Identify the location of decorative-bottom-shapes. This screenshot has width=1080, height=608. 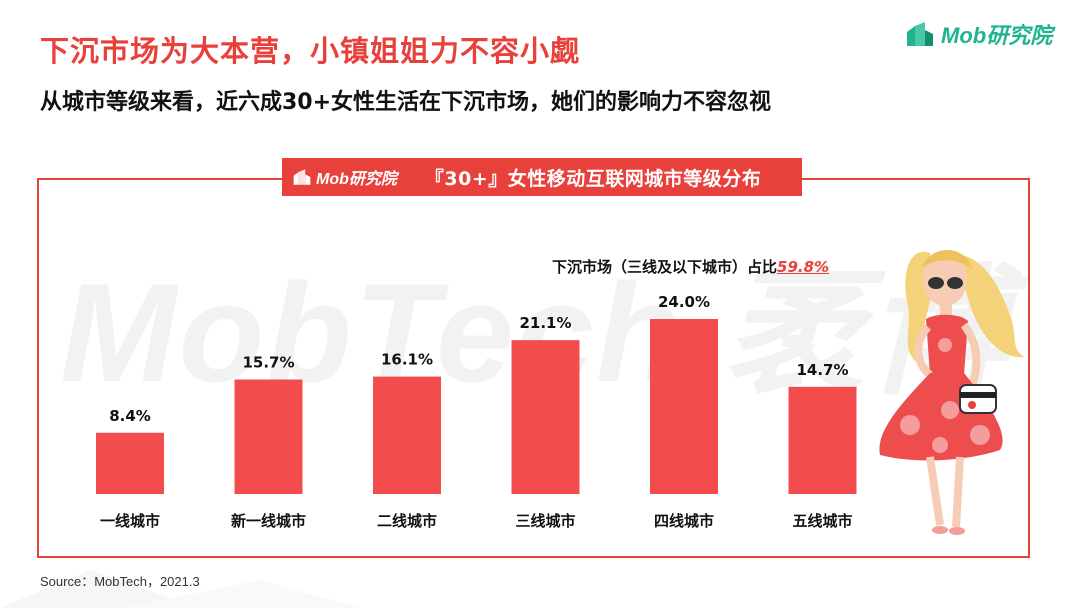
(180, 589).